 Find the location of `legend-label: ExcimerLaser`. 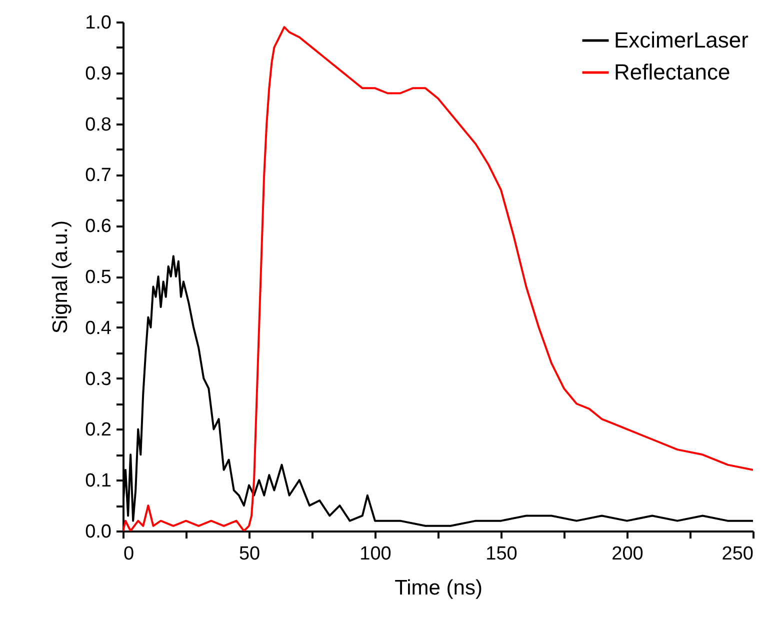

legend-label: ExcimerLaser is located at coordinates (681, 40).